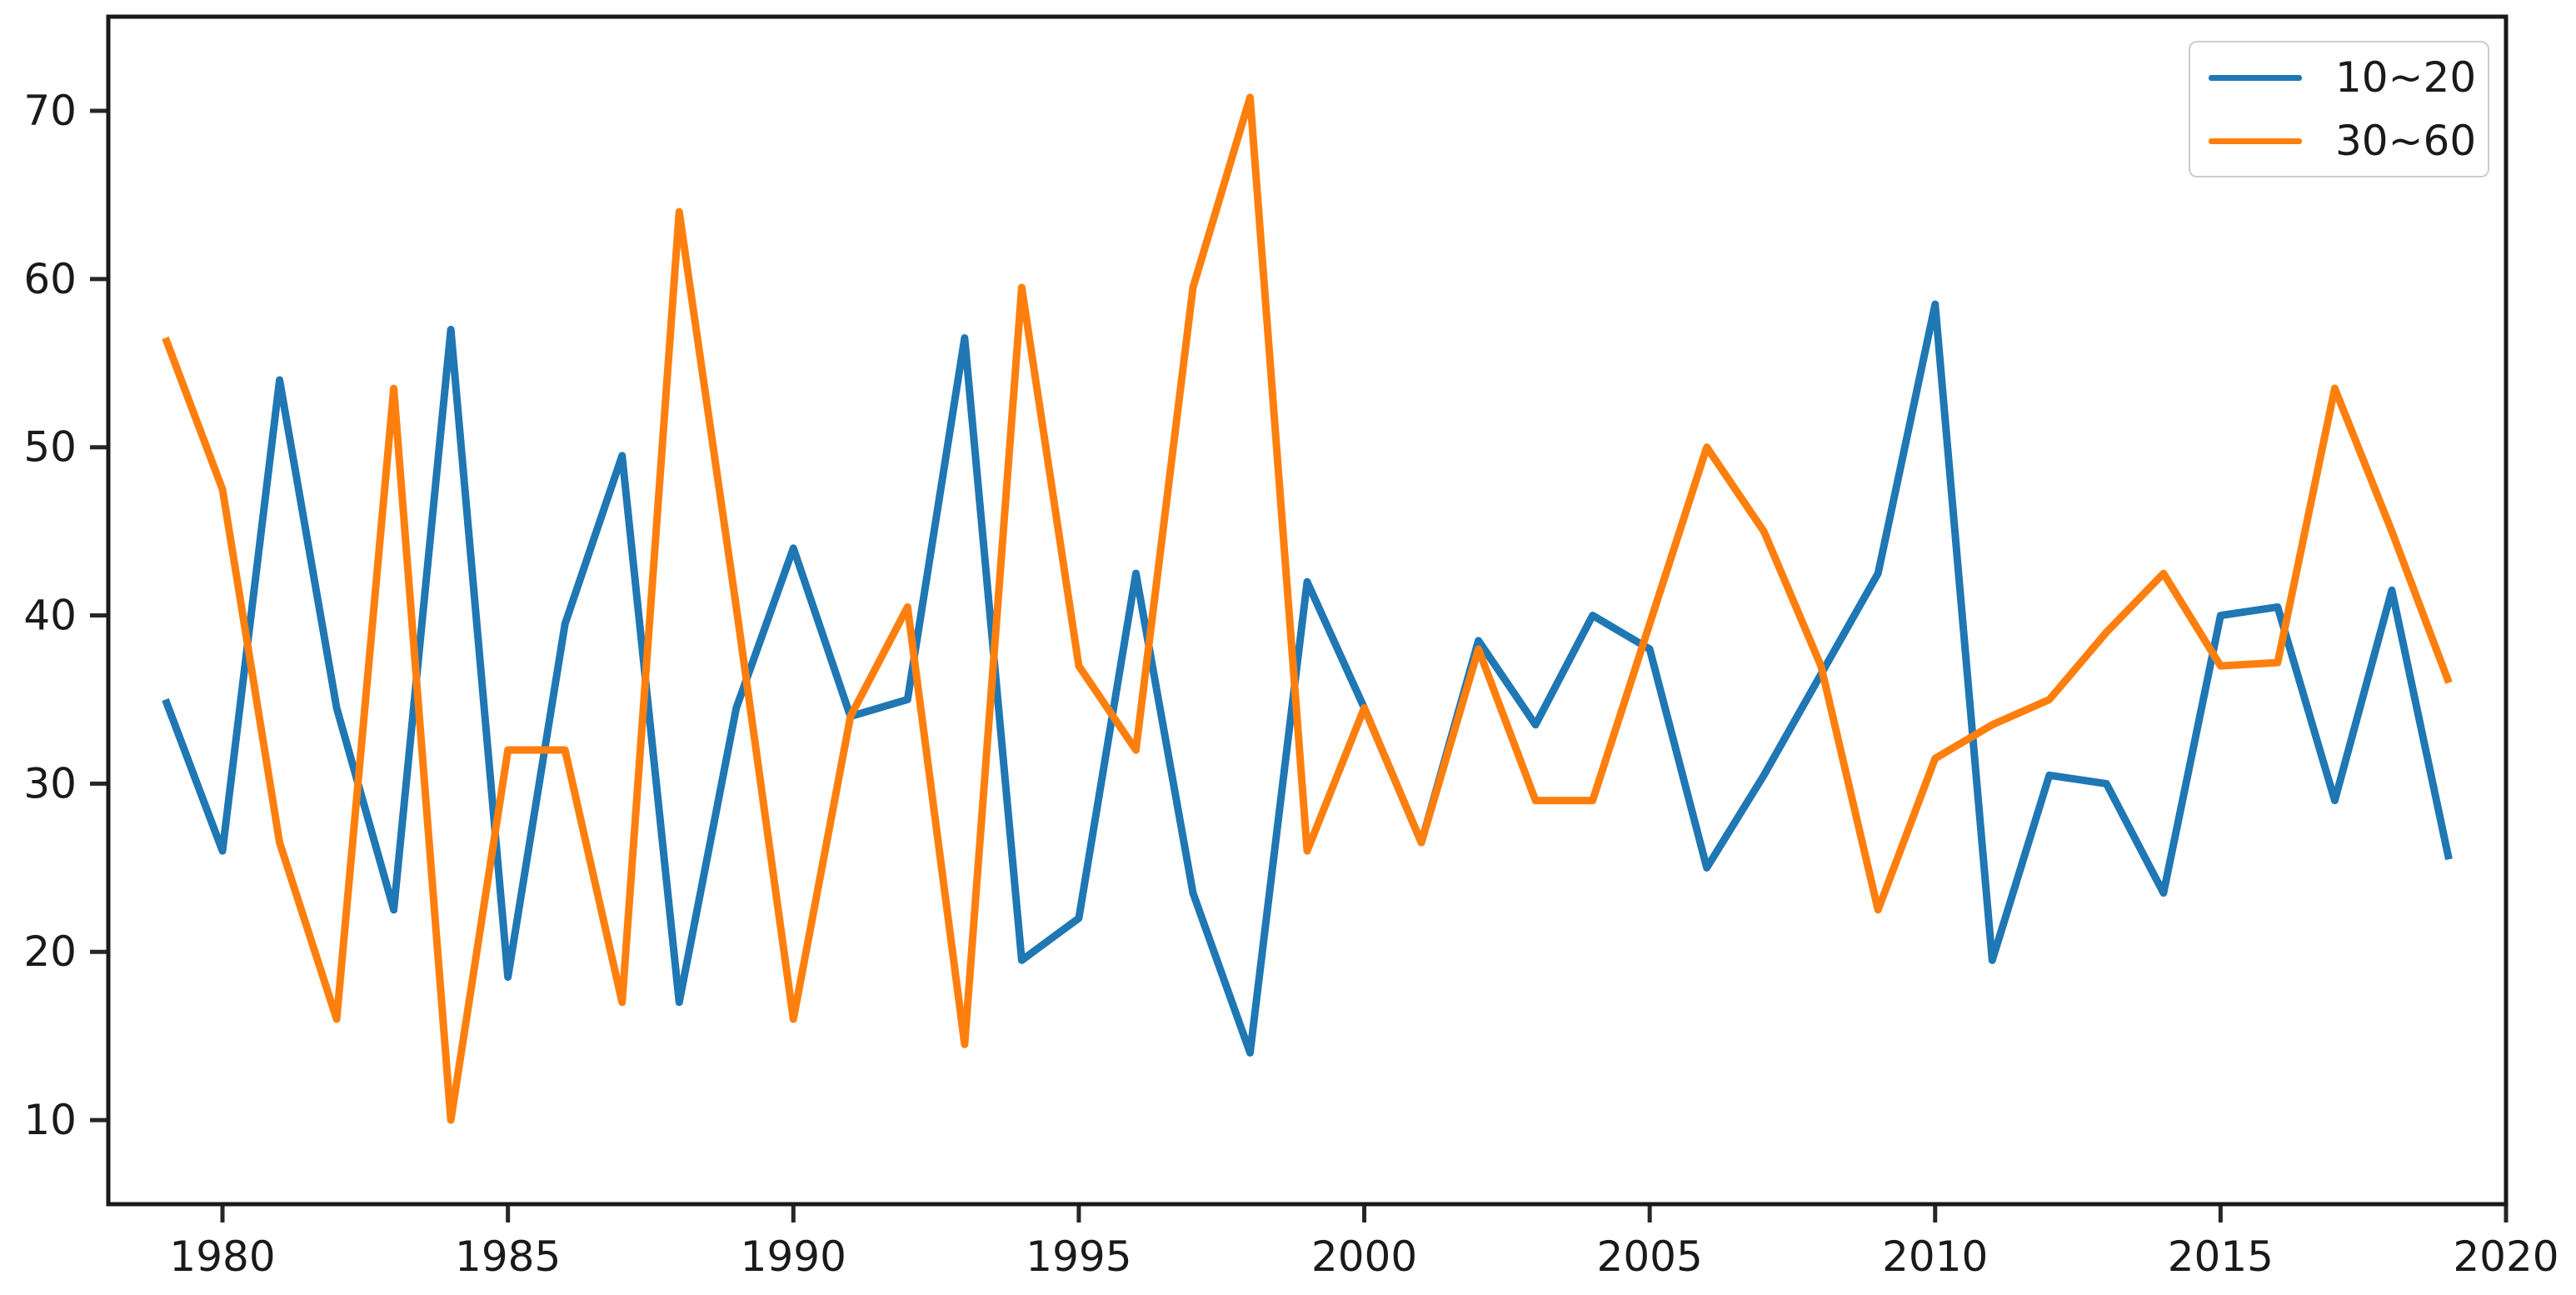 The height and width of the screenshot is (1295, 2576). What do you see at coordinates (2406, 77) in the screenshot?
I see `legend-label-series-0: 10~20` at bounding box center [2406, 77].